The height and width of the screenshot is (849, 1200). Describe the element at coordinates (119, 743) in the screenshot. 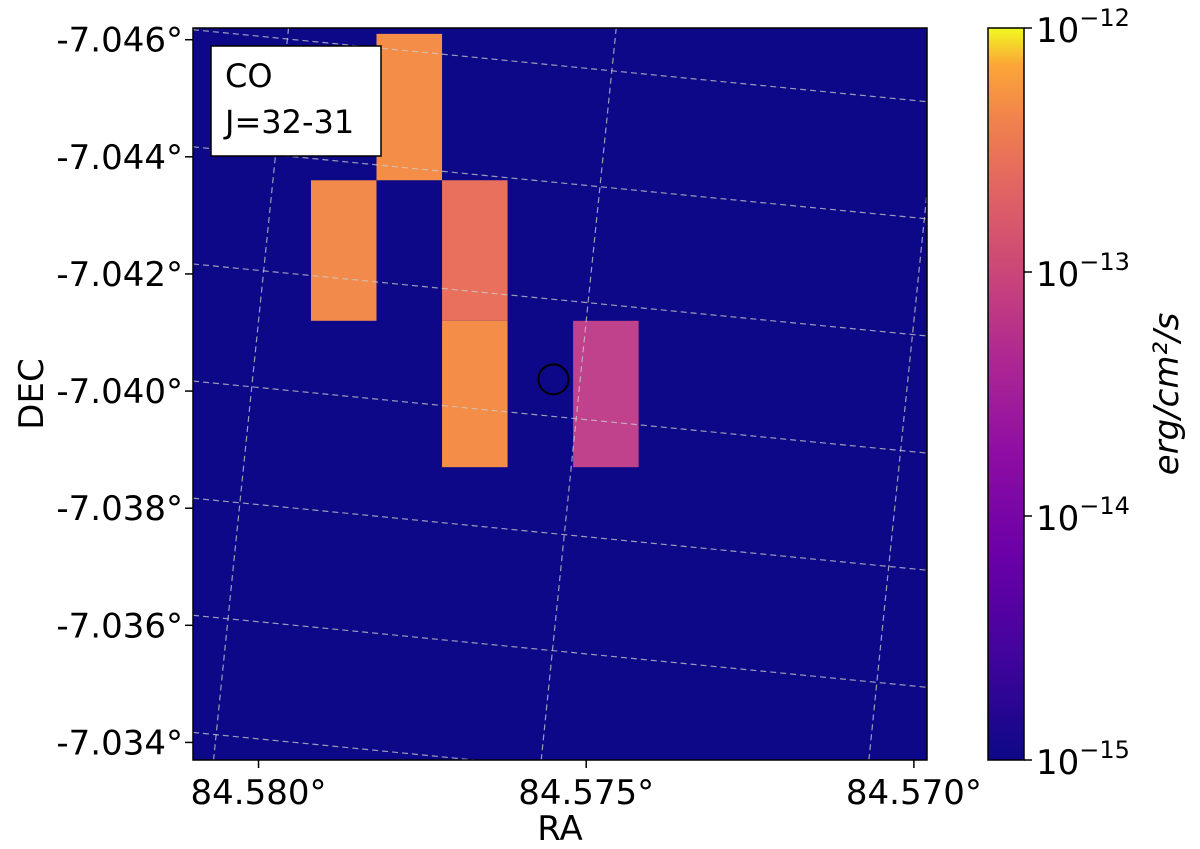

I see `y-tick-label-6: -7.034°` at that location.